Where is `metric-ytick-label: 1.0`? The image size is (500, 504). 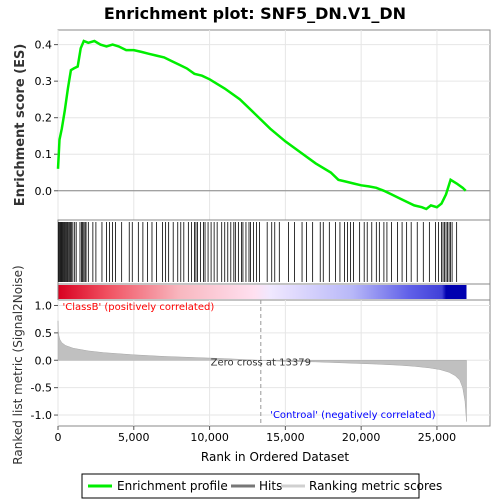 metric-ytick-label: 1.0 is located at coordinates (44, 305).